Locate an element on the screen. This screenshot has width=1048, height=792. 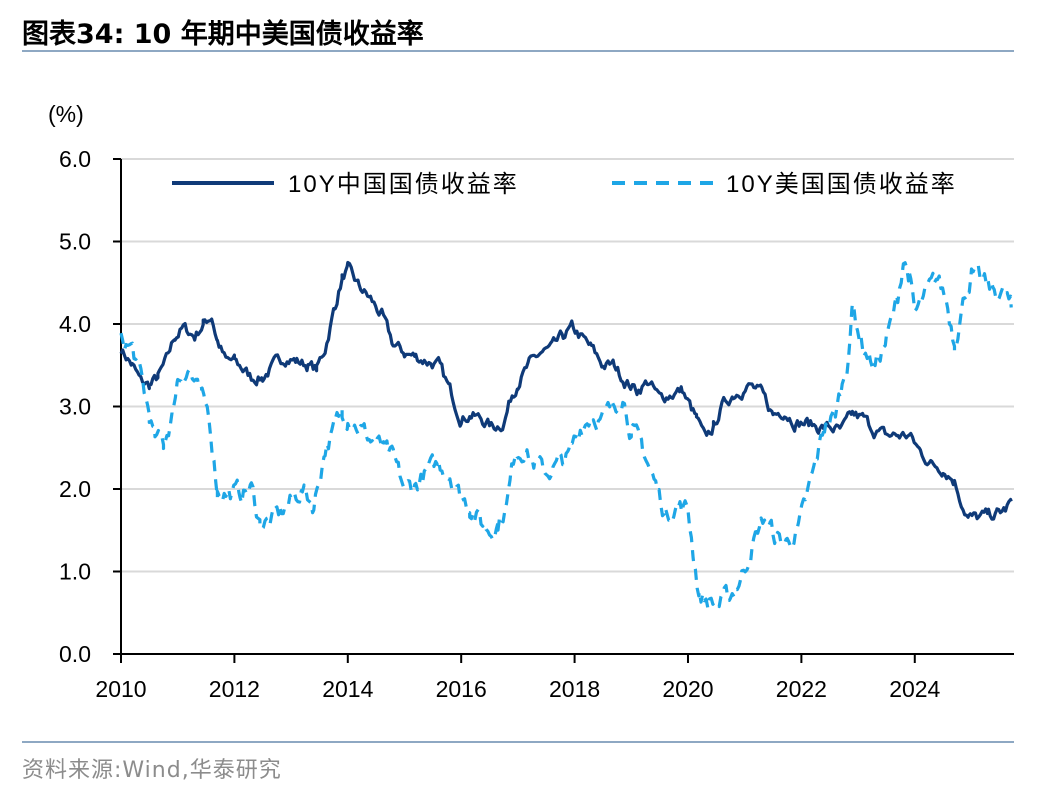
x-tick-label: 2010 is located at coordinates (120, 689).